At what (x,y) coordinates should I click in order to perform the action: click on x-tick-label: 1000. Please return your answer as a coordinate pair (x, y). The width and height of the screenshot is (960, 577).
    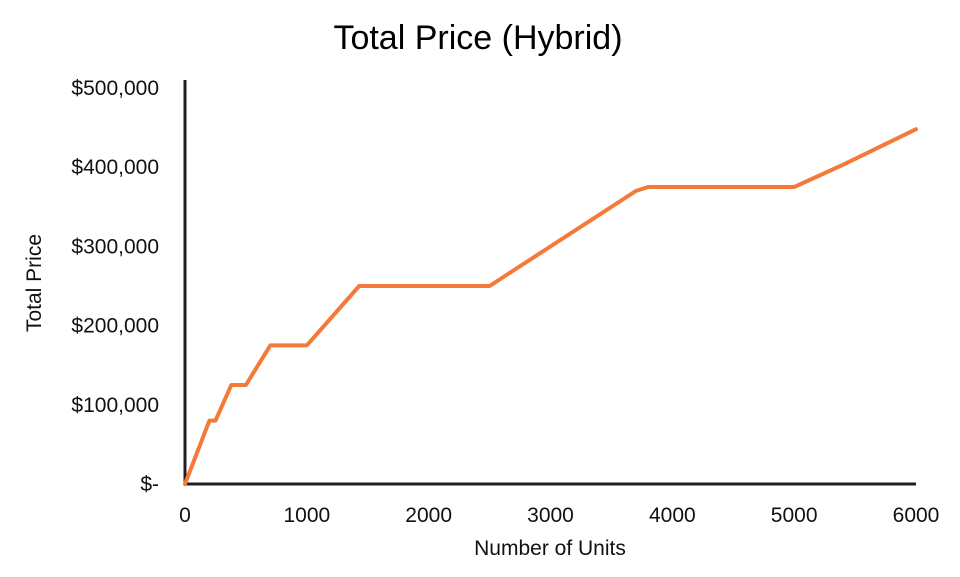
    Looking at the image, I should click on (306, 515).